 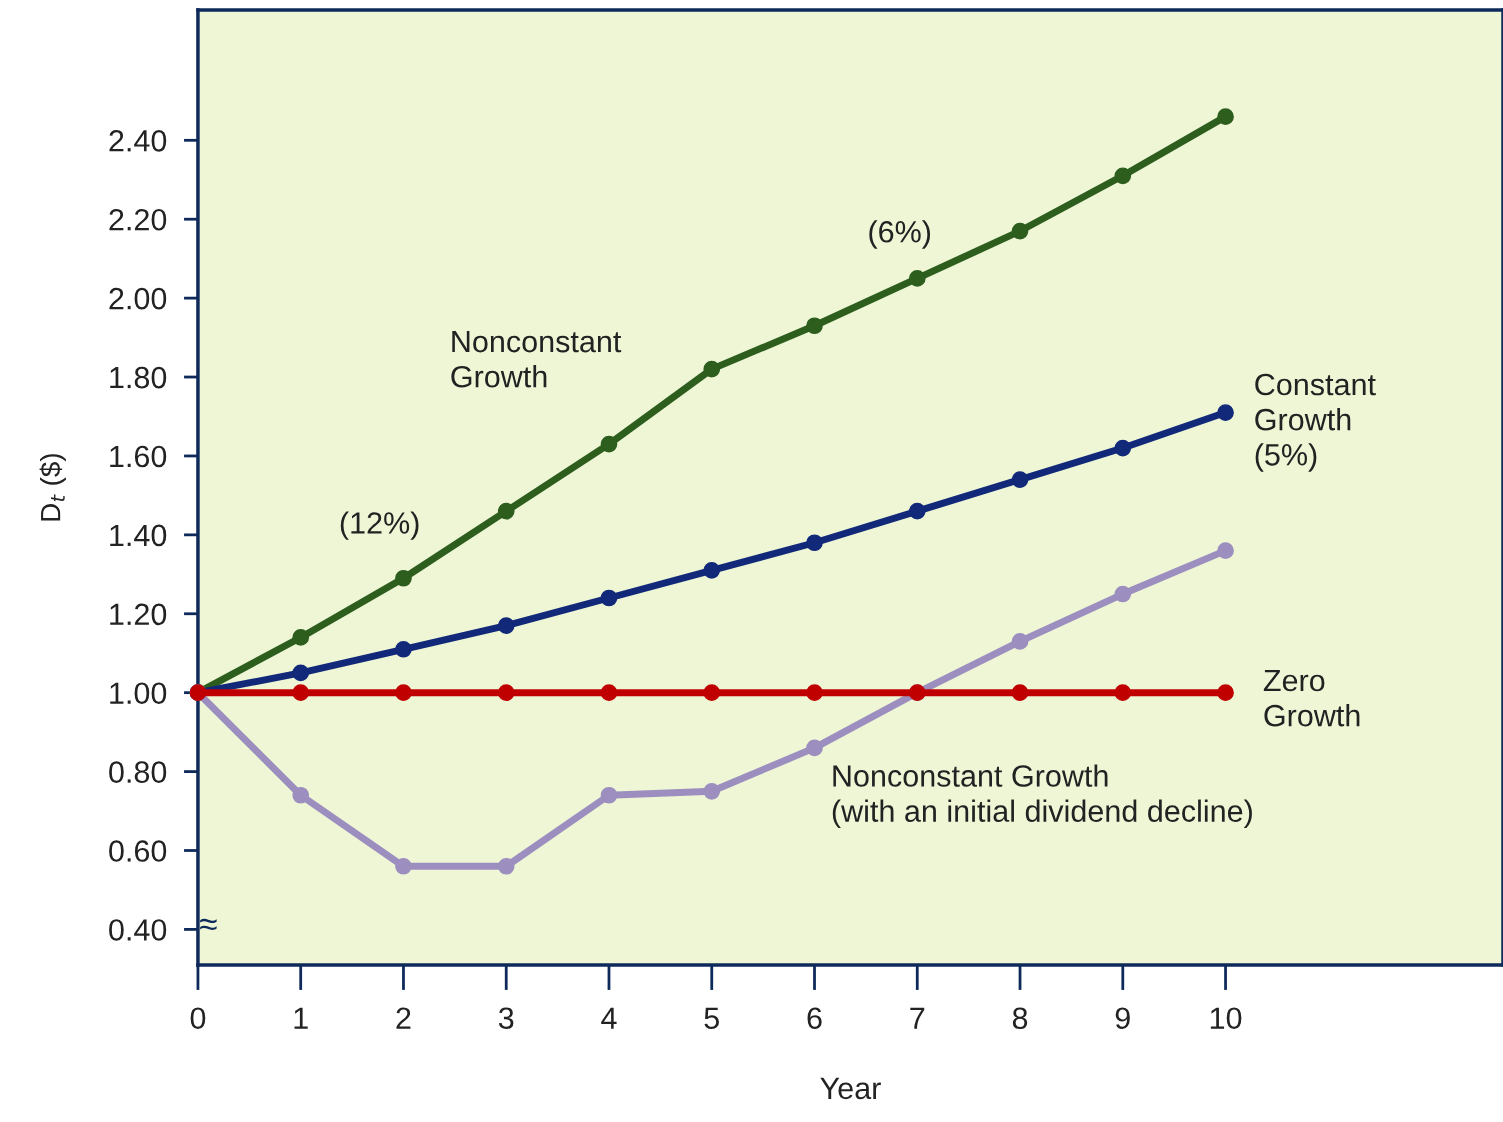 What do you see at coordinates (138, 930) in the screenshot?
I see `y-tick-label: 0.40` at bounding box center [138, 930].